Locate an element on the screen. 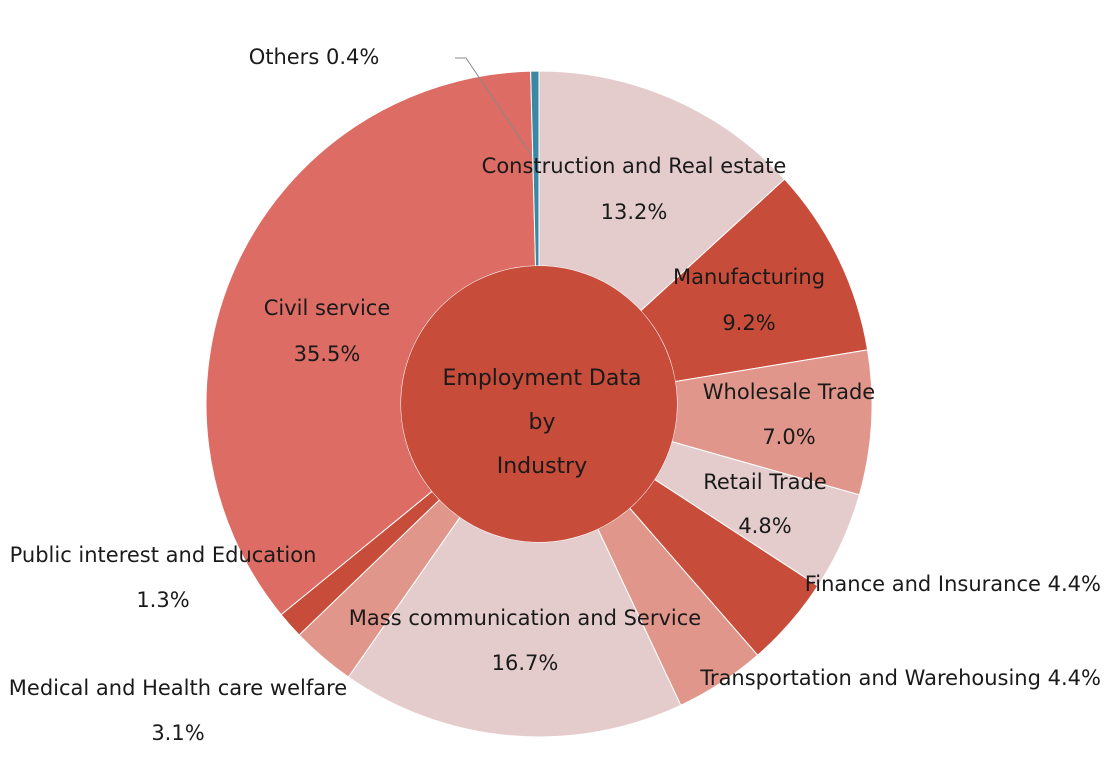 This screenshot has width=1104, height=781. label-mass-communication-value: 16.7% is located at coordinates (525, 663).